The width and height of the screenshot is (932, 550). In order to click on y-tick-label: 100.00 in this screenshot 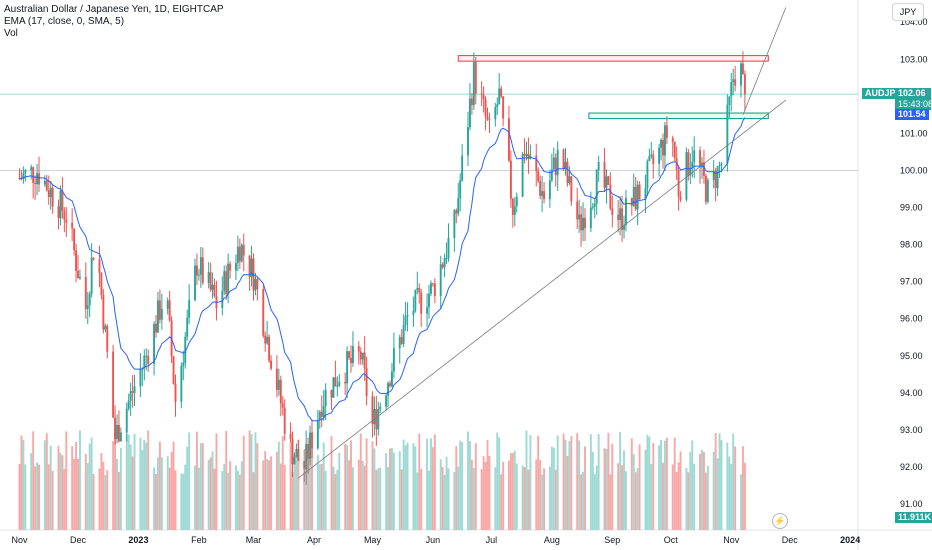, I will do `click(914, 170)`.